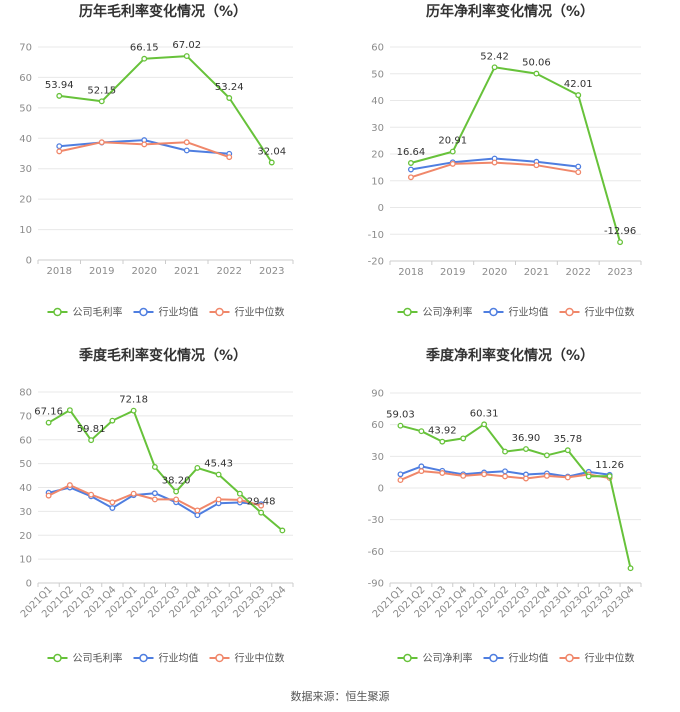 This screenshot has height=712, width=680. Describe the element at coordinates (376, 584) in the screenshot. I see `y-tick-label: -90` at that location.